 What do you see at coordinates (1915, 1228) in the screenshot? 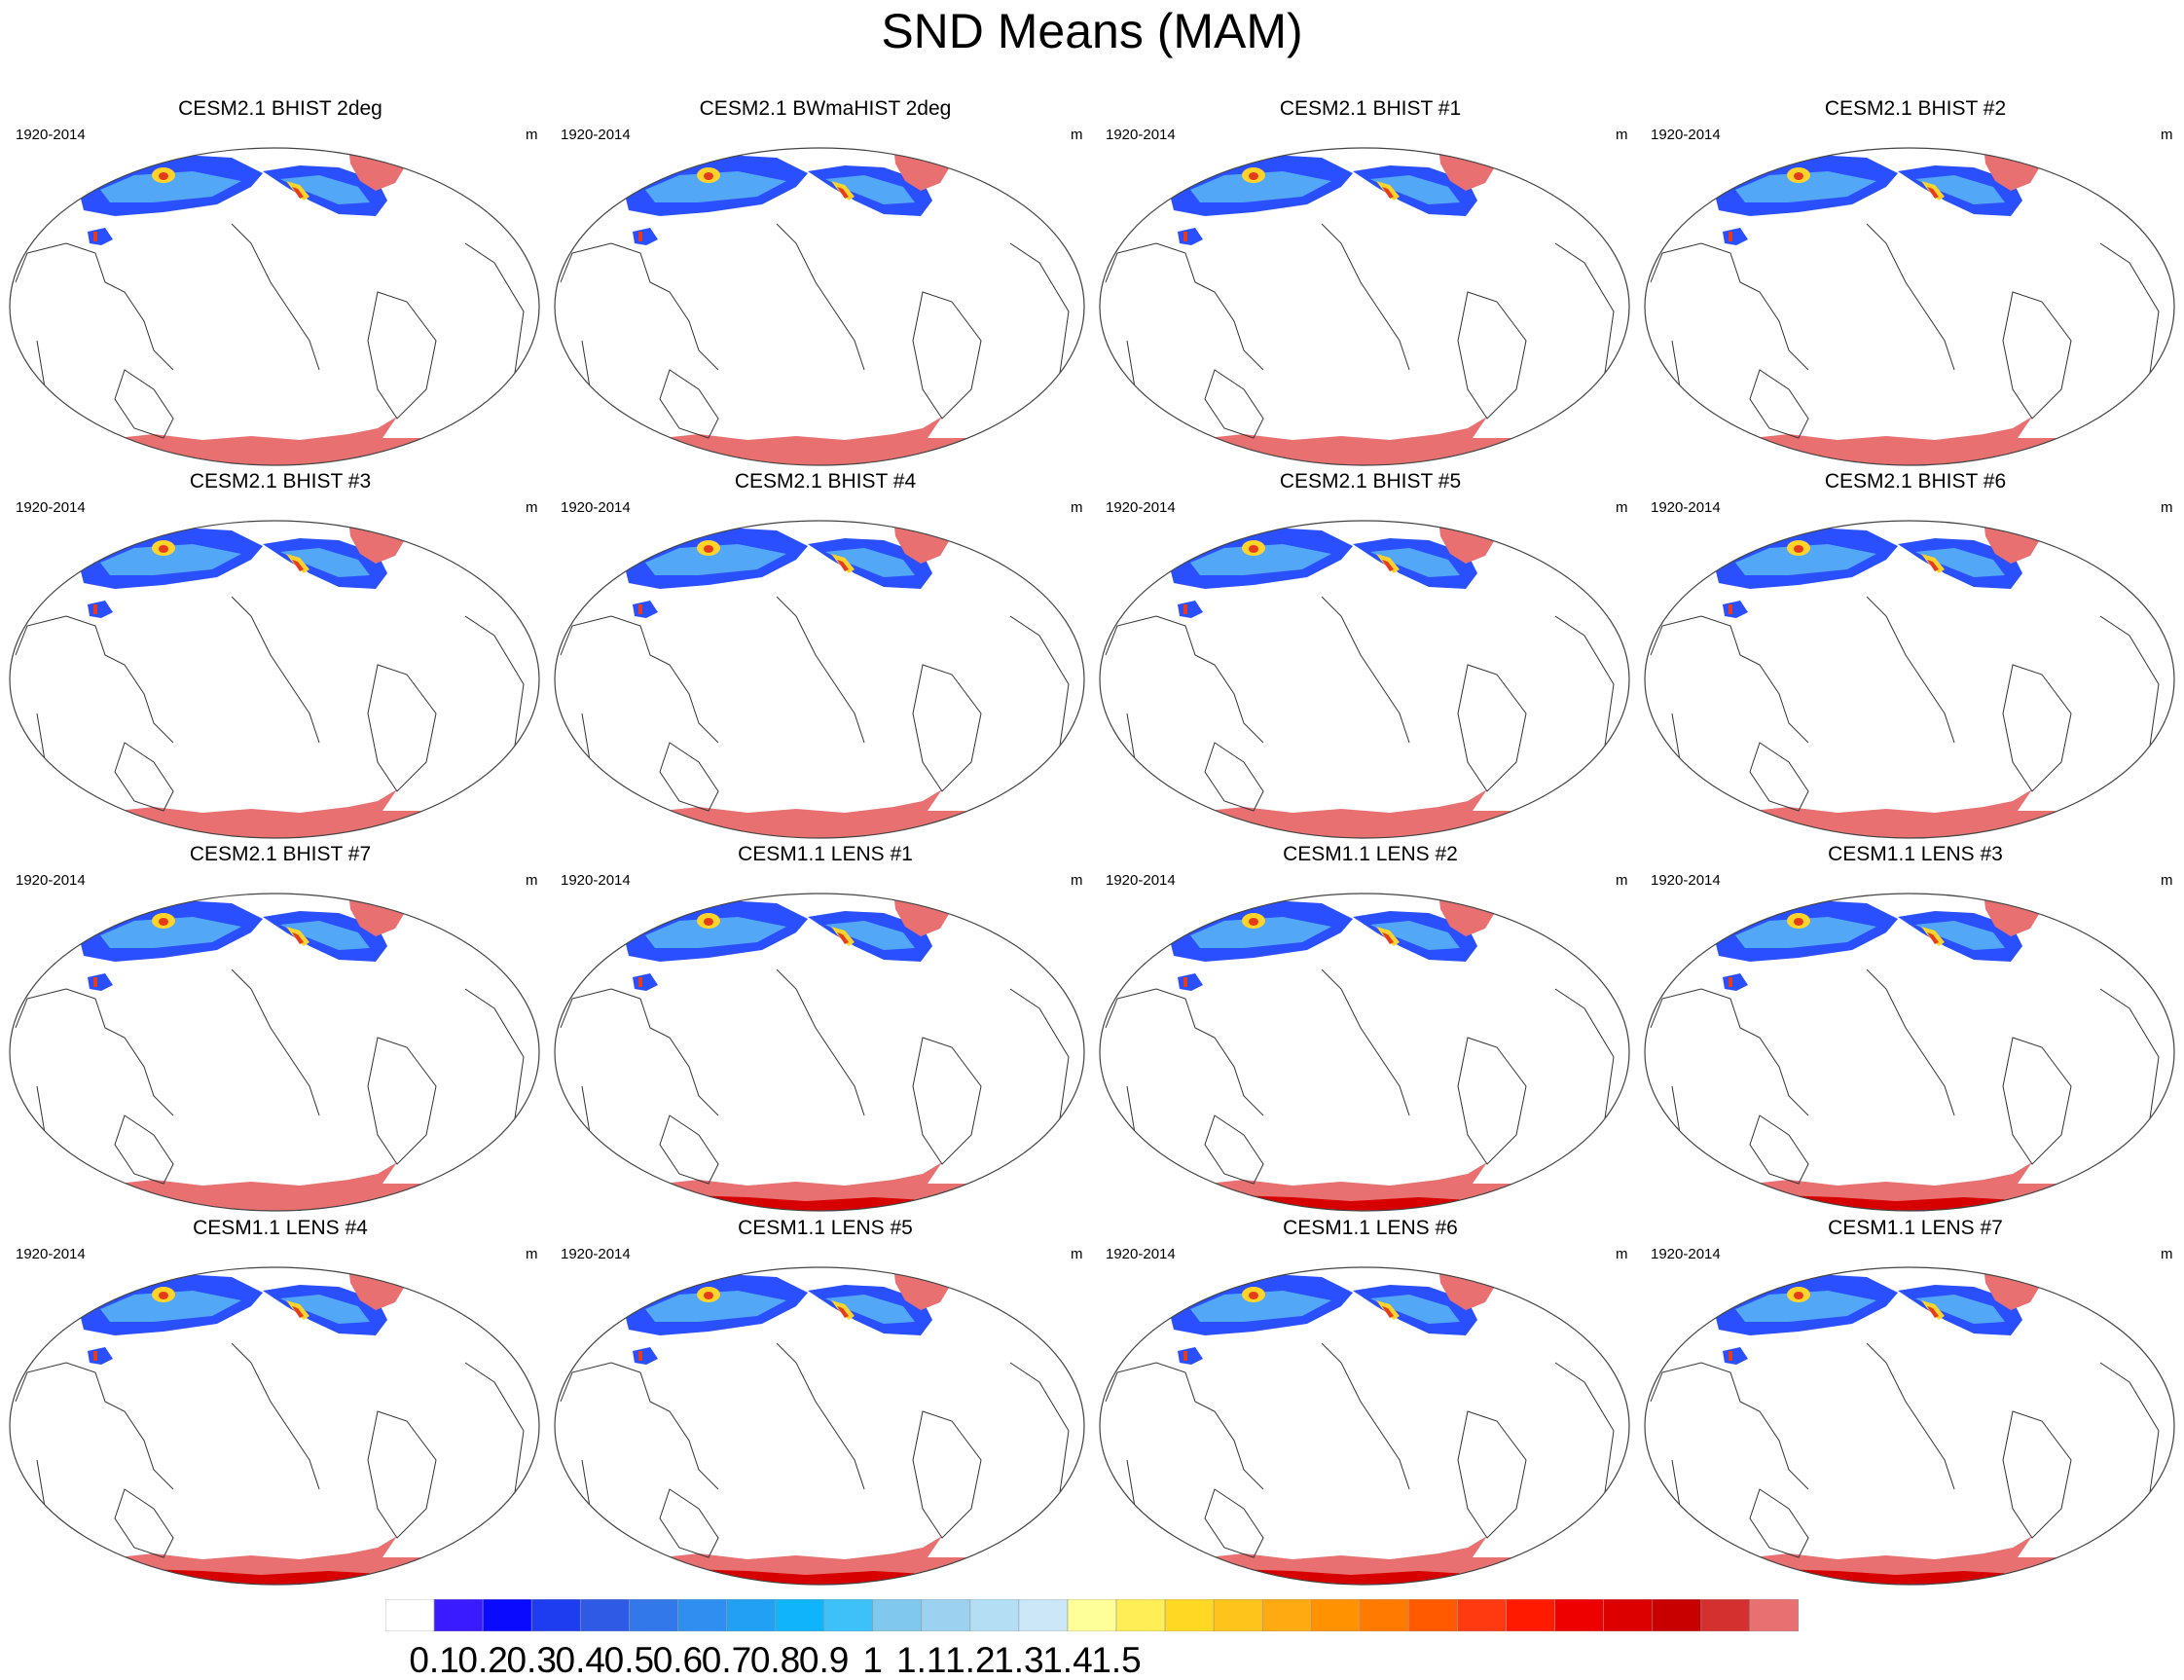
I see `panel-title: CESM1.1 LENS #7` at bounding box center [1915, 1228].